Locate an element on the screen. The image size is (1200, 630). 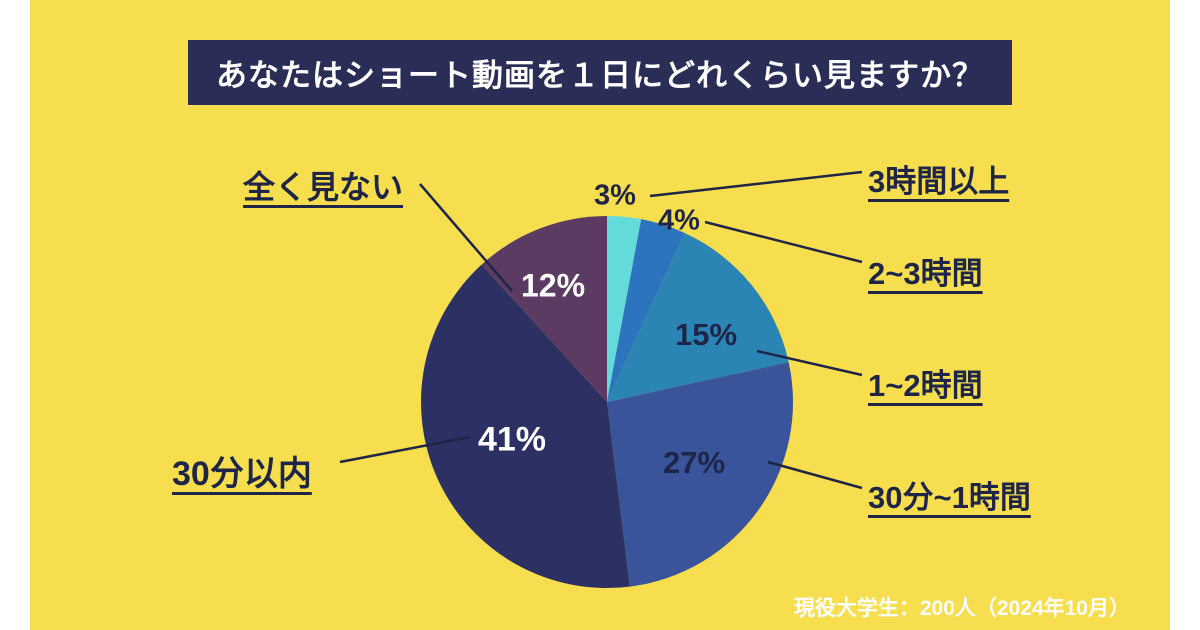
title-banner: あなたはショート動画を１日にどれくらい見ますか？ is located at coordinates (600, 72).